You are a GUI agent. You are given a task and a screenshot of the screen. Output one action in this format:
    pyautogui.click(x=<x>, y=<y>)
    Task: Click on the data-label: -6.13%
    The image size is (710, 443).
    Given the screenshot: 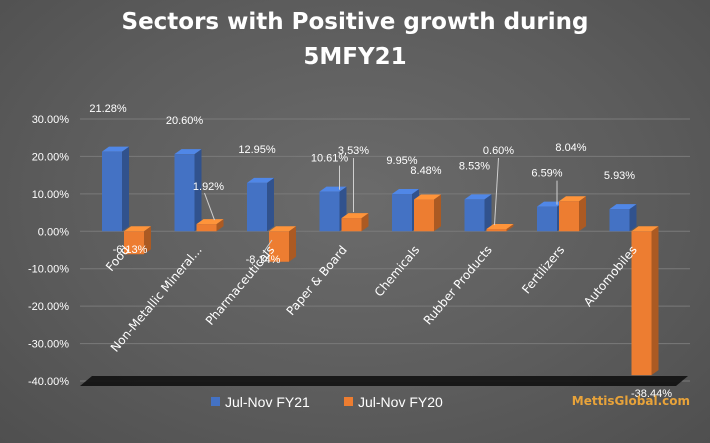 What is the action you would take?
    pyautogui.click(x=130, y=250)
    